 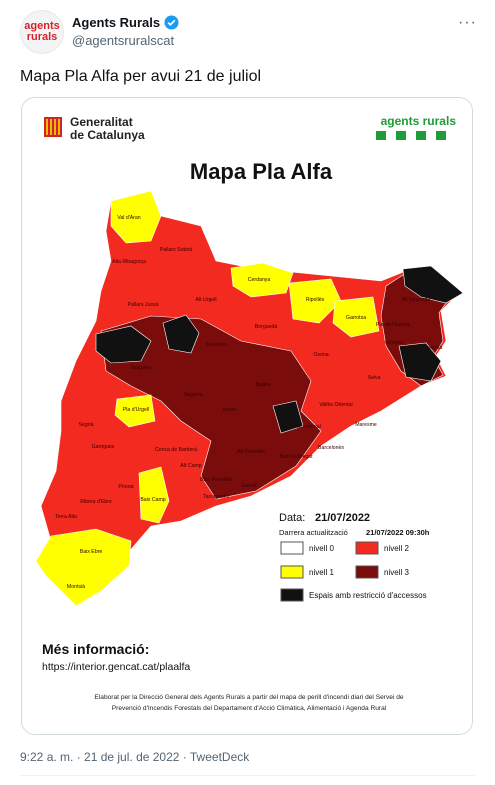 What do you see at coordinates (249, 486) in the screenshot?
I see `region-label: Garraf` at bounding box center [249, 486].